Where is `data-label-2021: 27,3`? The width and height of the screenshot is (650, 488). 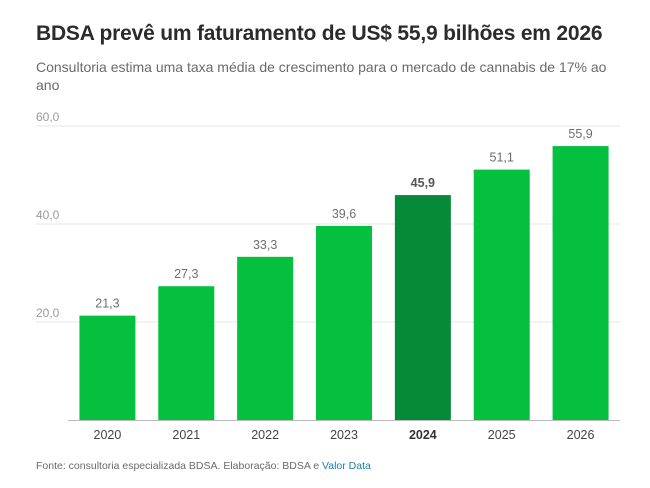 data-label-2021: 27,3 is located at coordinates (186, 274).